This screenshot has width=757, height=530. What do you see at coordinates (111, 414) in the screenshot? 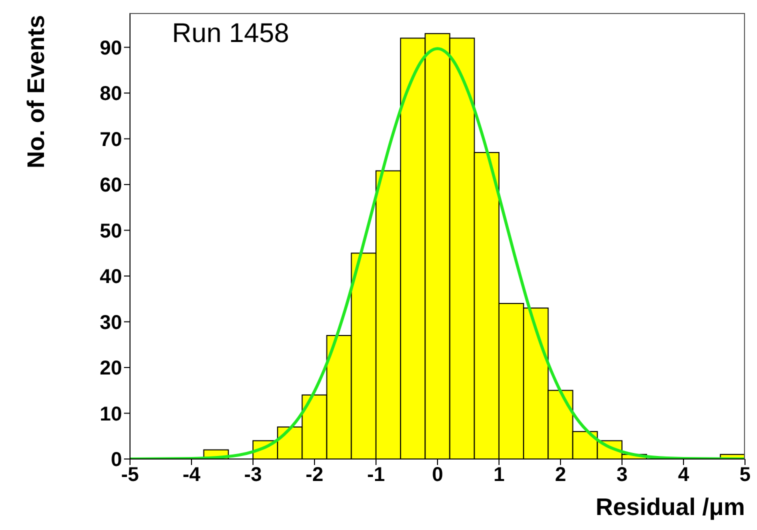
I see `y-tick-label: 10` at bounding box center [111, 414].